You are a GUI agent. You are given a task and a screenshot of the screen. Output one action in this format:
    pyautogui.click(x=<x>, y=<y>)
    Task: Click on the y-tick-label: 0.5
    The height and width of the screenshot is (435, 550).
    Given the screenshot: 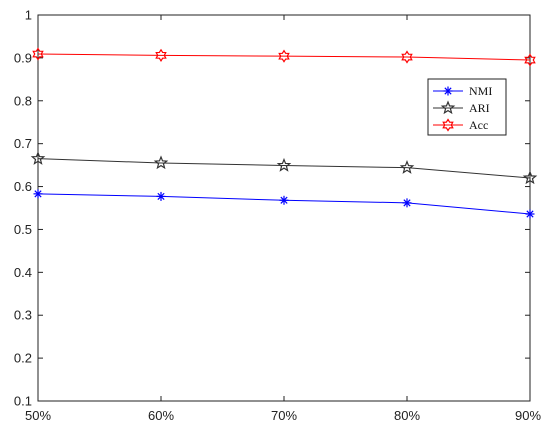 What is the action you would take?
    pyautogui.click(x=23, y=229)
    